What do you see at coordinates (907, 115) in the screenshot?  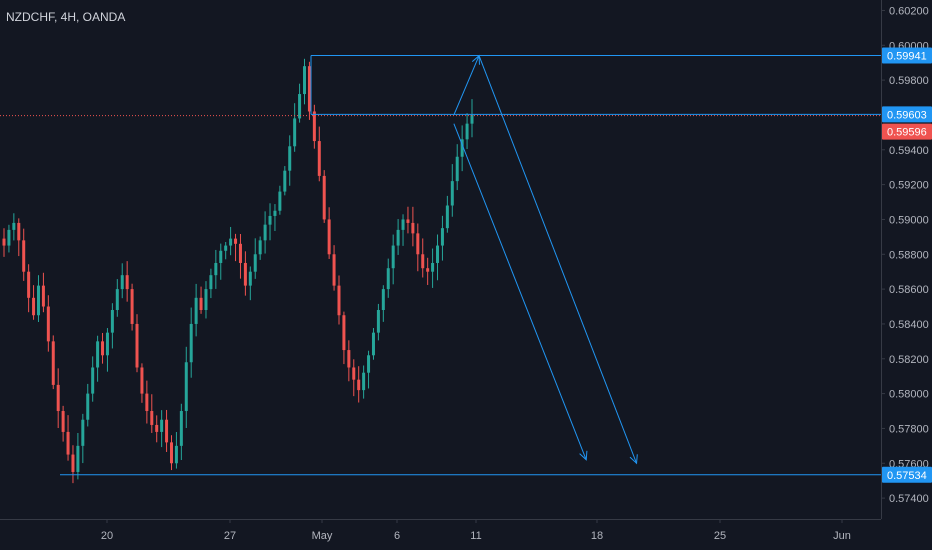 I see `level-price-label: 0.59603` at bounding box center [907, 115].